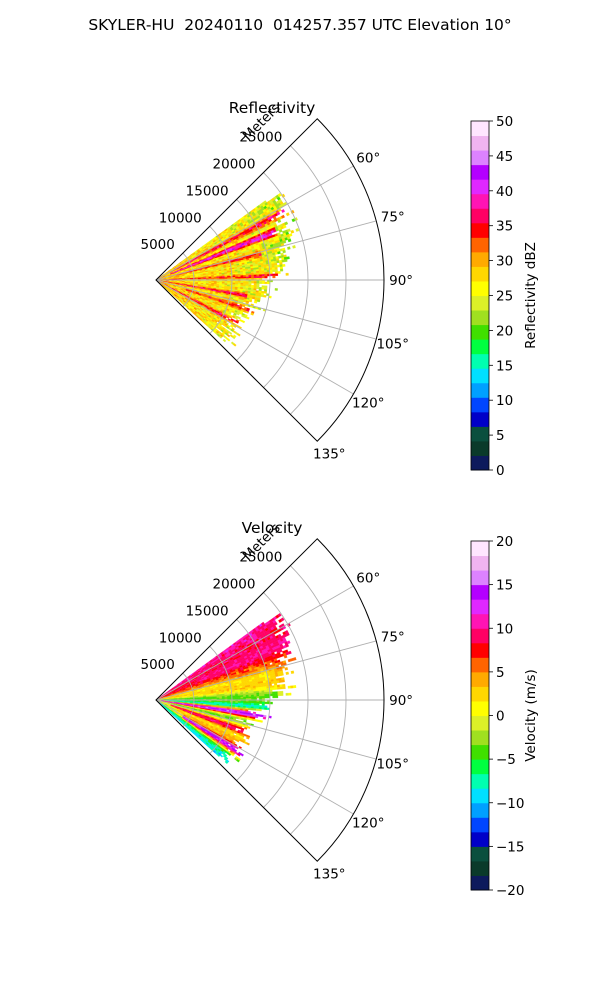 The image size is (600, 1000). Describe the element at coordinates (368, 404) in the screenshot. I see `azimuth-tick-label: 120°` at that location.